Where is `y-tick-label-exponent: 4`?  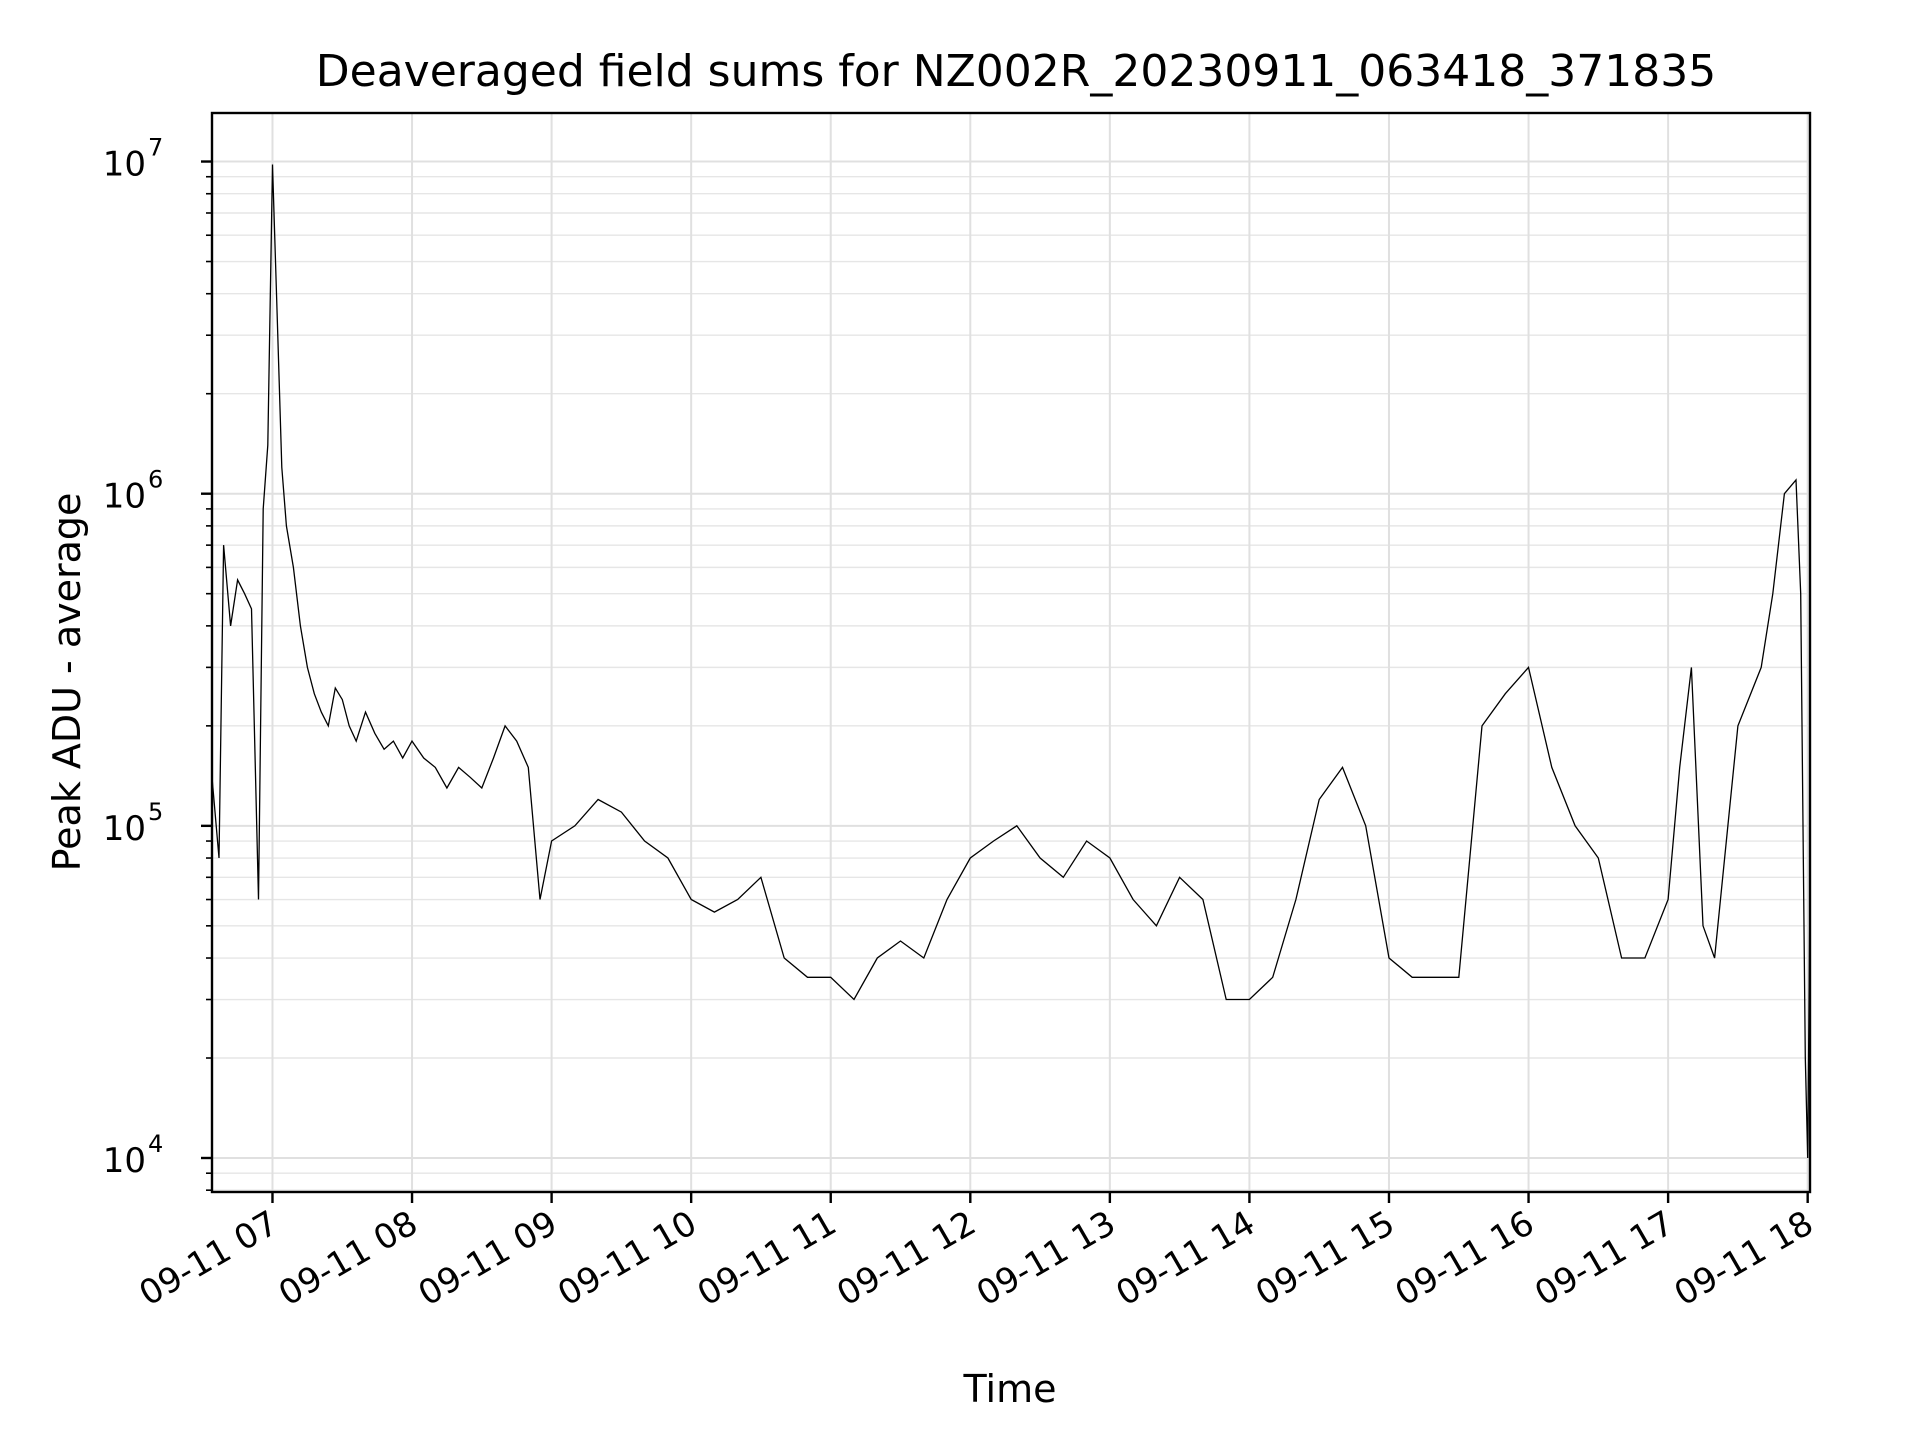
y-tick-label-exponent: 4 is located at coordinates (155, 1144).